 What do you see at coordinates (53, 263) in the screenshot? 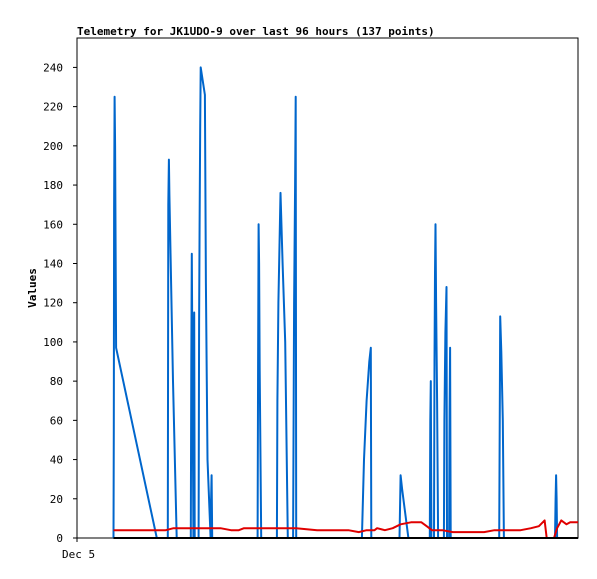
I see `y-tick-label: 140` at bounding box center [53, 263].